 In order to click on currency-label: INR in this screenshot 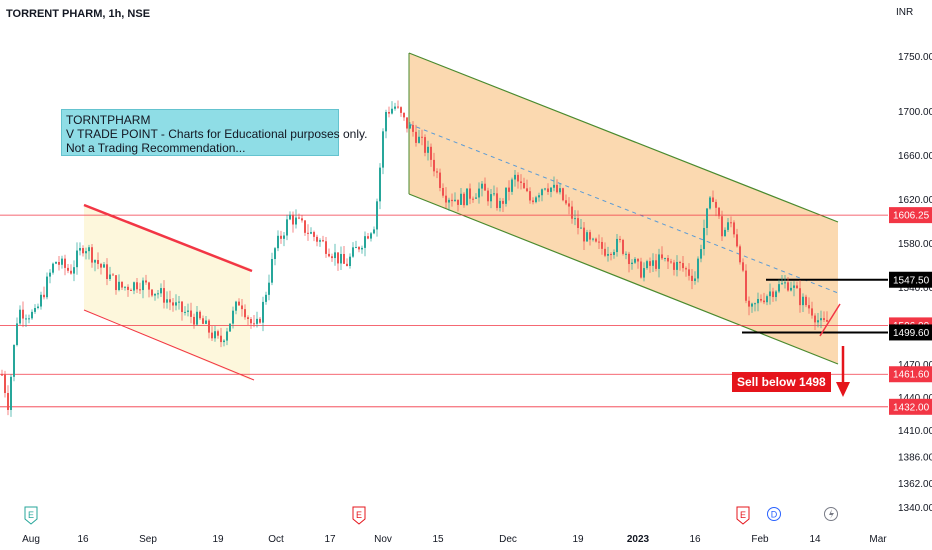, I will do `click(904, 12)`.